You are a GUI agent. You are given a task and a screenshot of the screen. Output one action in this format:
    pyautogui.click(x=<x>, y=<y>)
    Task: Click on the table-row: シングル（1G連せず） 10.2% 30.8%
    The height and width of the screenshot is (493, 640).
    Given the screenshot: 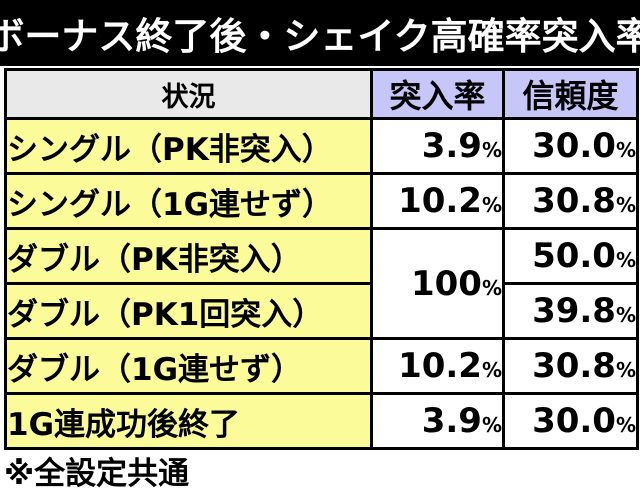 What is the action you would take?
    pyautogui.click(x=321, y=201)
    